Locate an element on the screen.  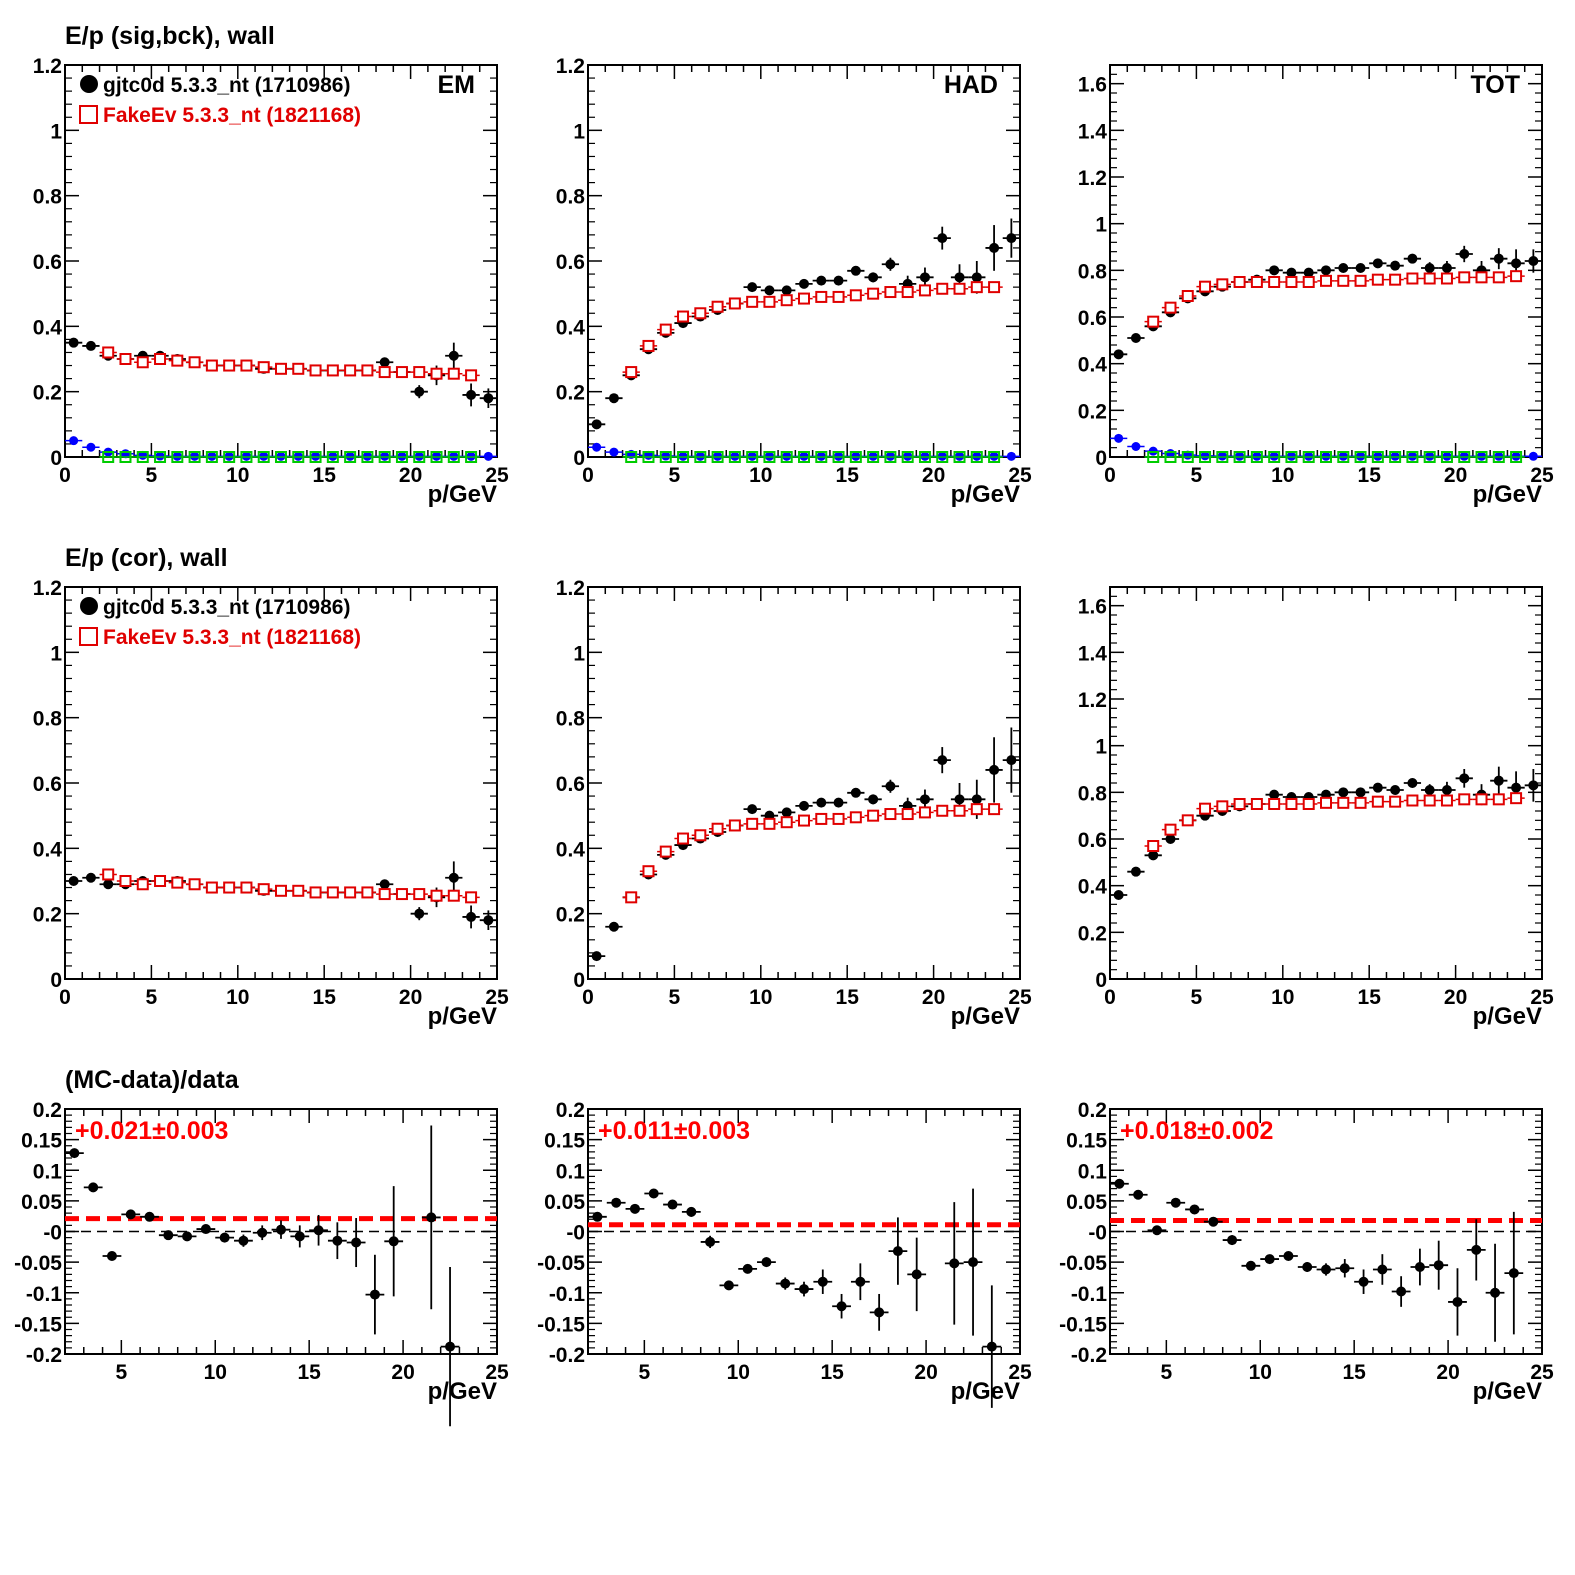
series-data is located at coordinates (1326, 833).